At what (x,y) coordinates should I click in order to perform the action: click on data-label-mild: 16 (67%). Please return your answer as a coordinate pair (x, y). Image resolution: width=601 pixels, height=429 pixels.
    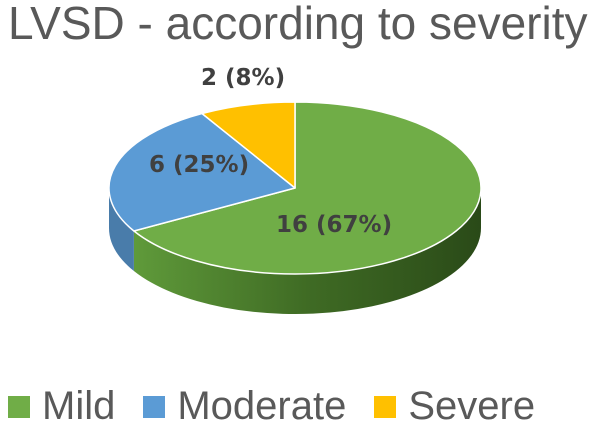
    Looking at the image, I should click on (334, 225).